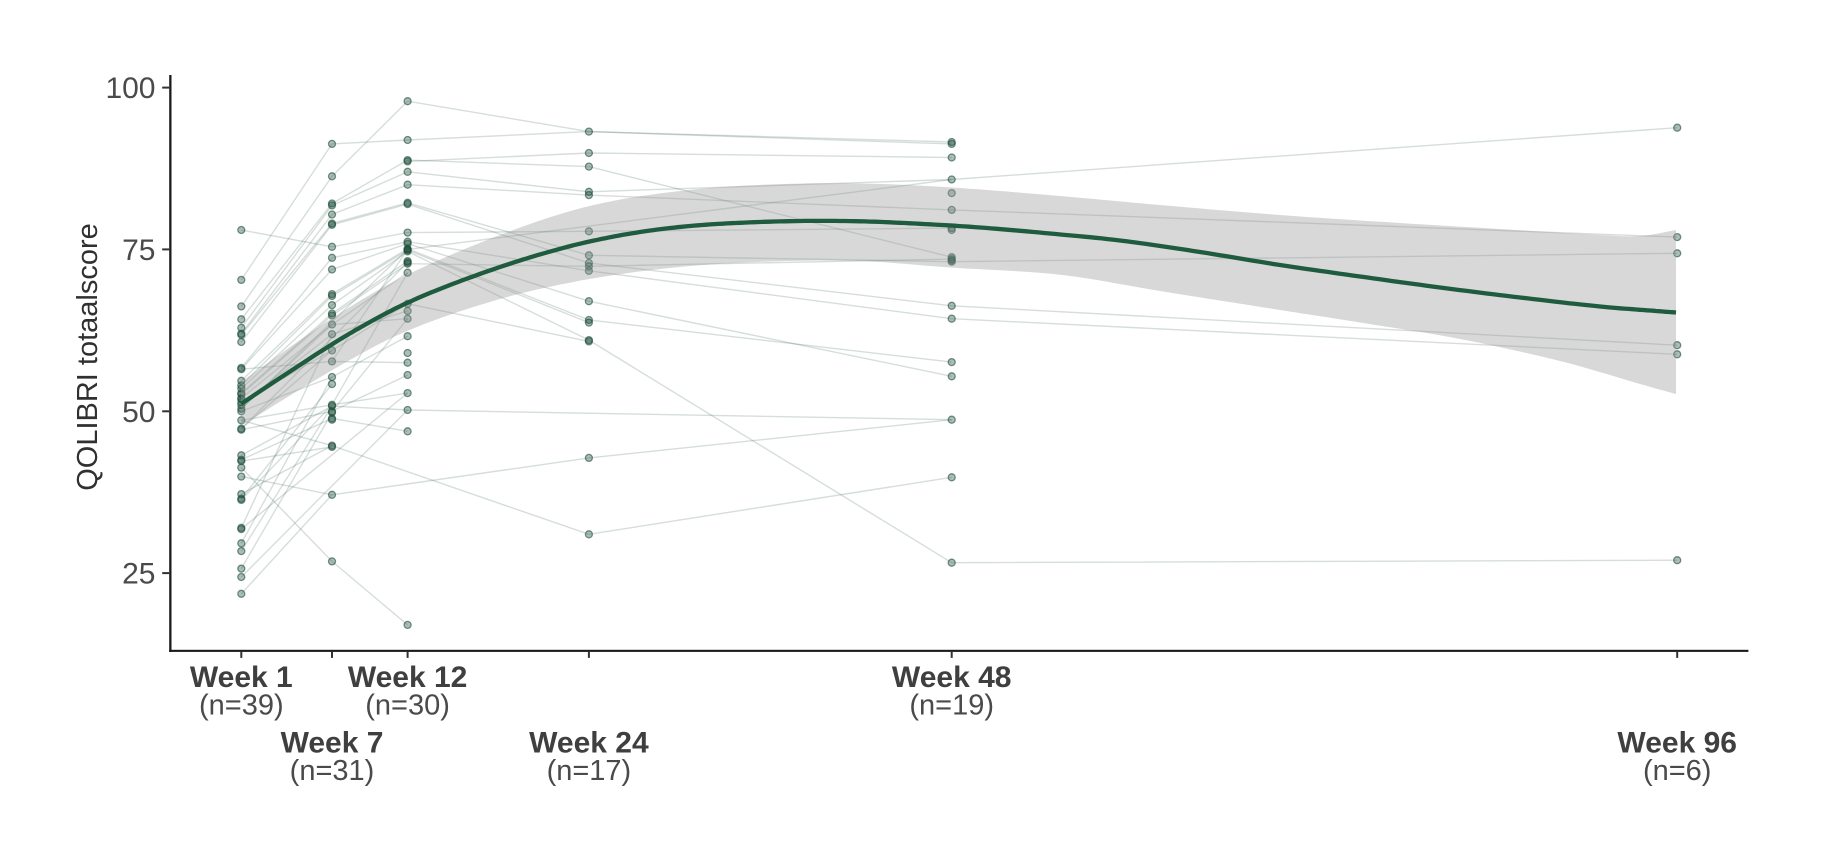  What do you see at coordinates (589, 743) in the screenshot?
I see `svg-text: Week 24` at bounding box center [589, 743].